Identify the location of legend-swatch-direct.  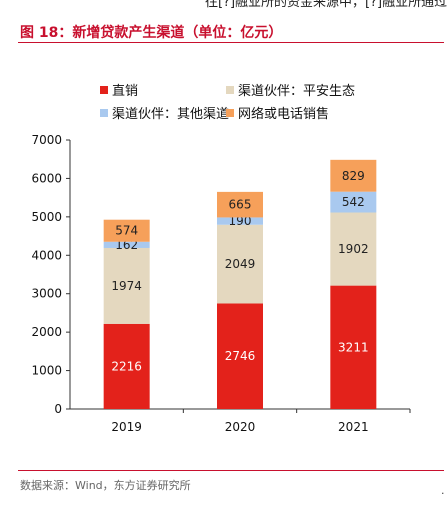
(104, 89).